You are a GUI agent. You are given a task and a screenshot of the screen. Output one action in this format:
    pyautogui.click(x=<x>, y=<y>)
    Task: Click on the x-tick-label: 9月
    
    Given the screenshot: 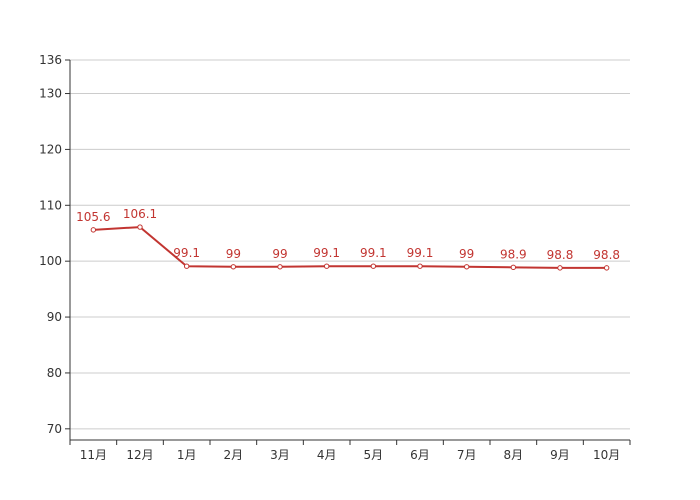 What is the action you would take?
    pyautogui.click(x=560, y=455)
    